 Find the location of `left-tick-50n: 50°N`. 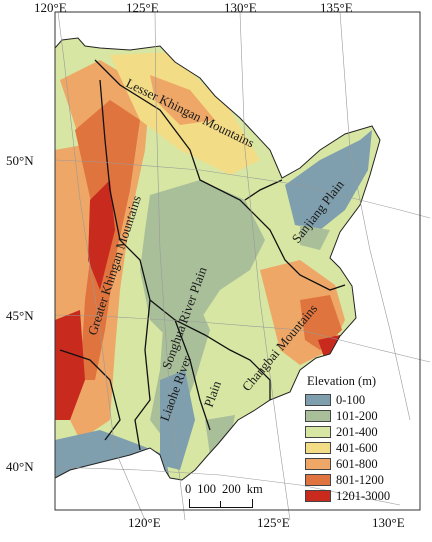

left-tick-50n: 50°N is located at coordinates (20, 160).